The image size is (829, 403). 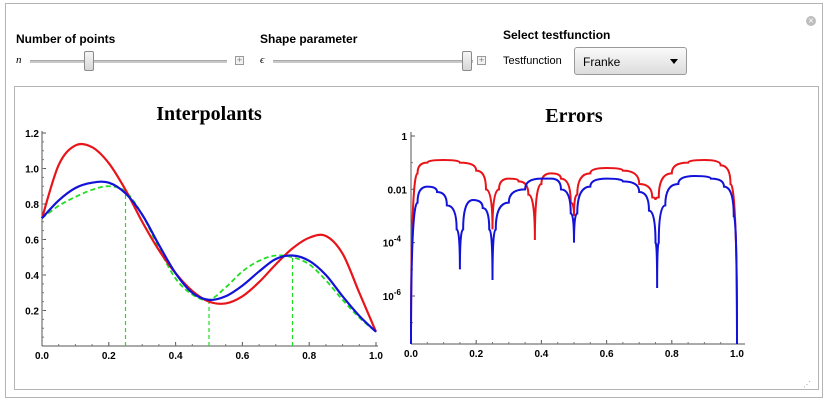 What do you see at coordinates (392, 242) in the screenshot?
I see `y-tick-label: 10⁻⁴` at bounding box center [392, 242].